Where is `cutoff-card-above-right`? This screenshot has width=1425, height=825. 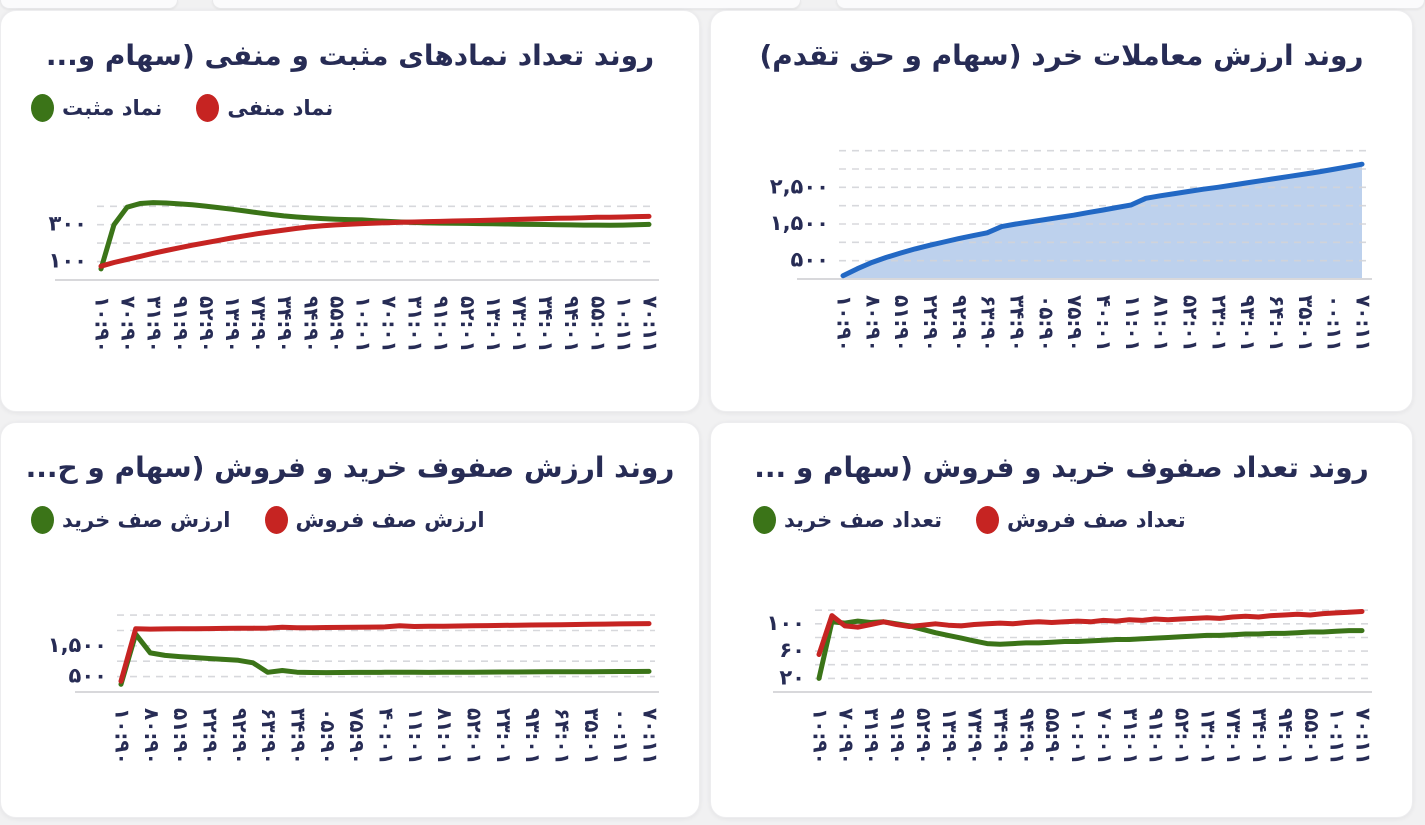 cutoff-card-above-right is located at coordinates (1130, 4).